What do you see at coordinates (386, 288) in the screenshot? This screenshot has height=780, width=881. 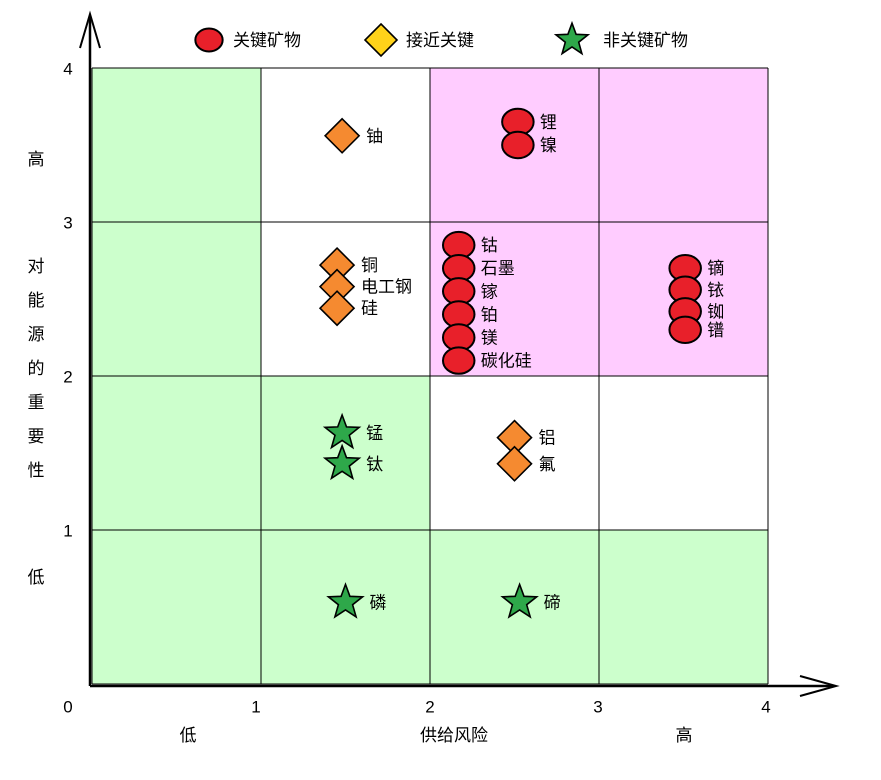 I see `point-label: 电工钢` at bounding box center [386, 288].